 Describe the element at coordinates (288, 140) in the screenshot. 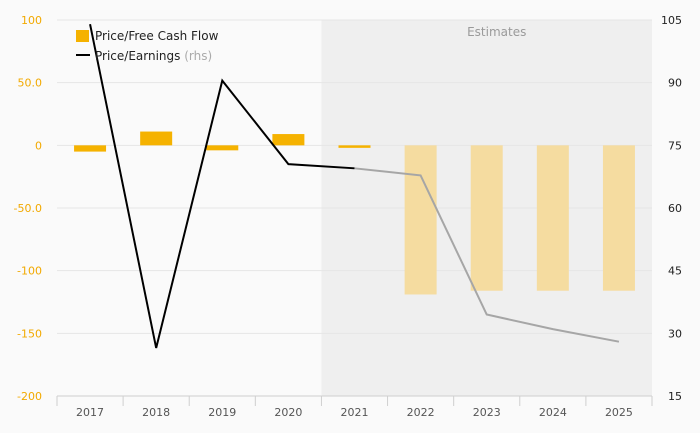

I see `bar-2020` at that location.